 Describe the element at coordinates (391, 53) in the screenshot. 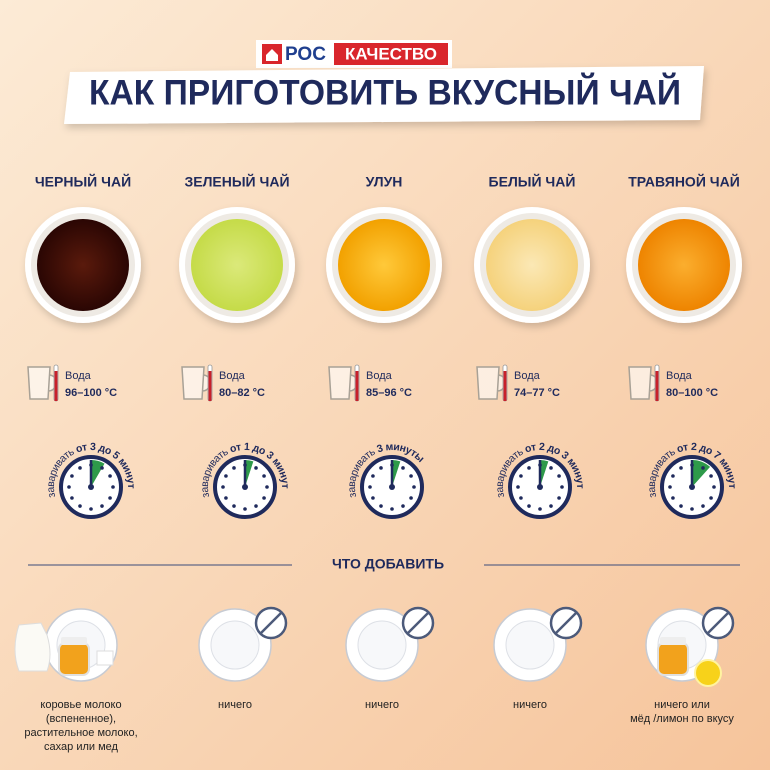

I see `logo-right: КАЧЕСТВО` at that location.